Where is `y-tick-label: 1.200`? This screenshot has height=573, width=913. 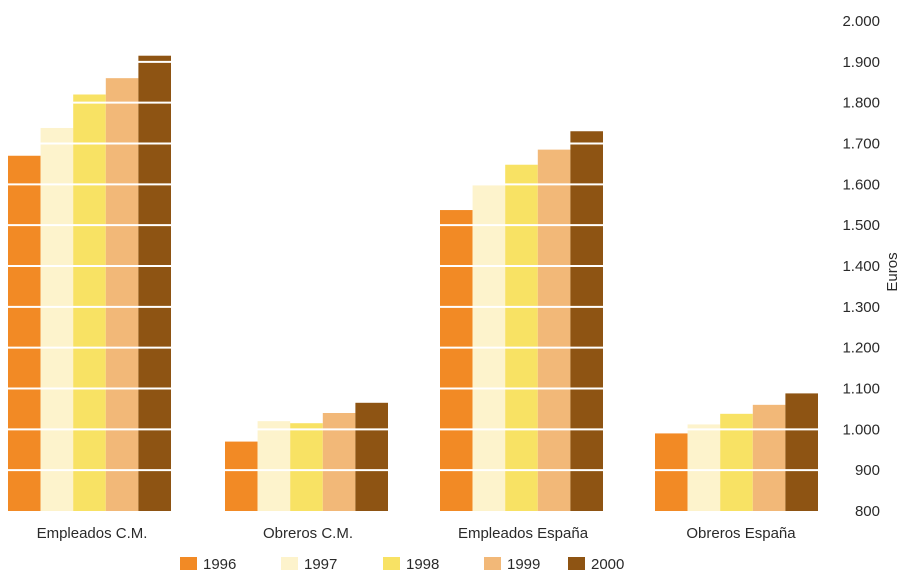
y-tick-label: 1.200 is located at coordinates (861, 348).